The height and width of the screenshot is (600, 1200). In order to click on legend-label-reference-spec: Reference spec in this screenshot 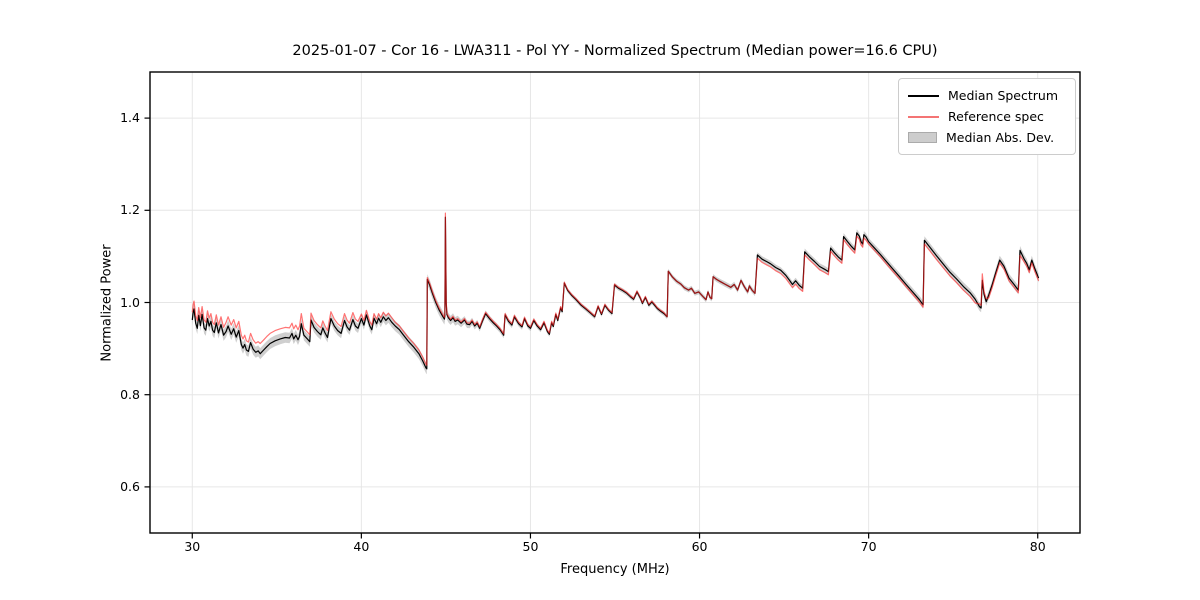, I will do `click(996, 116)`.